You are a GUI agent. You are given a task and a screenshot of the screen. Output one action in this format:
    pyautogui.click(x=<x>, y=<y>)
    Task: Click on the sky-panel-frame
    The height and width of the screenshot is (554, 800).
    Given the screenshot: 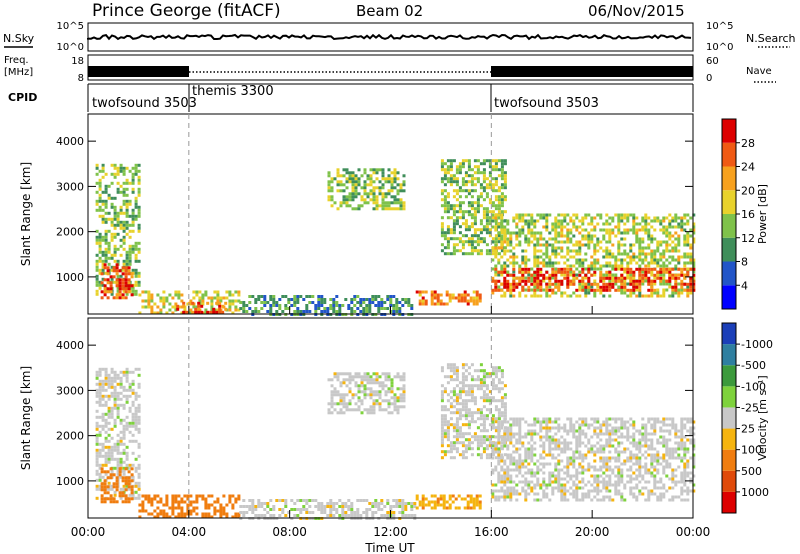 What is the action you would take?
    pyautogui.click(x=390, y=37)
    